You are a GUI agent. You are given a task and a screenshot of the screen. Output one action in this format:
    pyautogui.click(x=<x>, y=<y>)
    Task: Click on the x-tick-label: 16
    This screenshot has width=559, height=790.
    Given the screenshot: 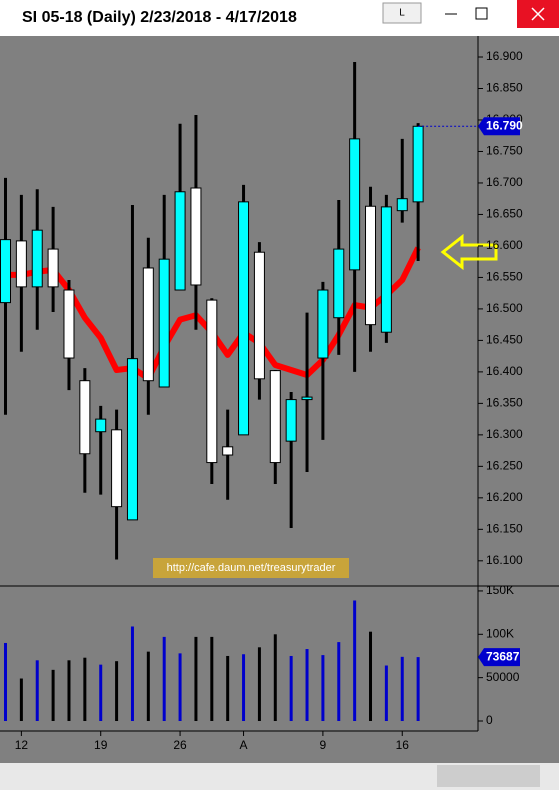 What is the action you would take?
    pyautogui.click(x=403, y=745)
    